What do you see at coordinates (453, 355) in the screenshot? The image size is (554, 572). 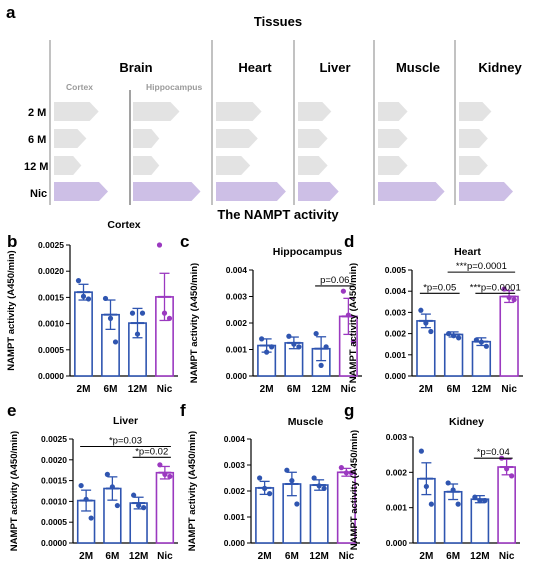 I see `bar-6m` at bounding box center [453, 355].